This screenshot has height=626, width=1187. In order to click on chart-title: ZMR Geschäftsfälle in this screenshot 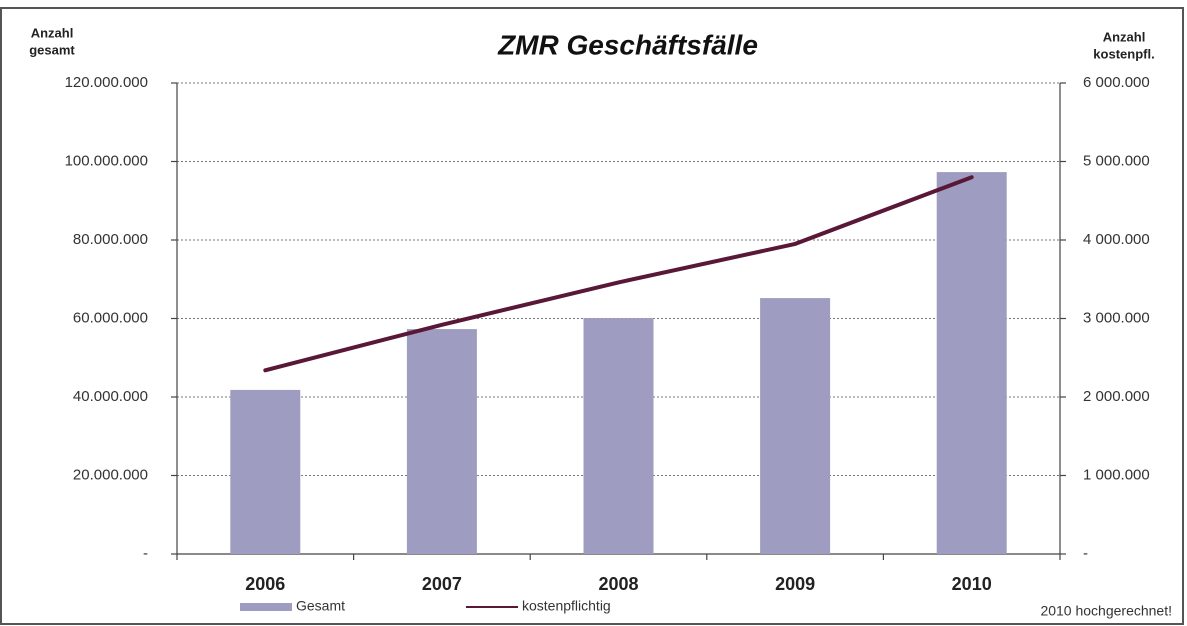, I will do `click(627, 44)`.